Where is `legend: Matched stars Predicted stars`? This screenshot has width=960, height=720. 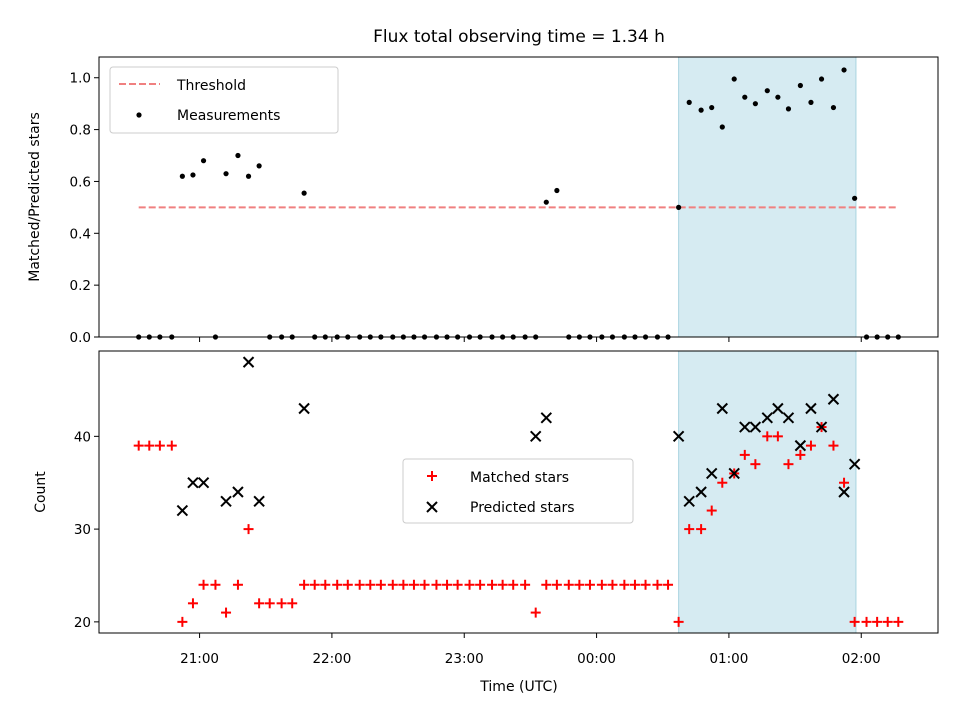
legend: Matched stars Predicted stars is located at coordinates (518, 491).